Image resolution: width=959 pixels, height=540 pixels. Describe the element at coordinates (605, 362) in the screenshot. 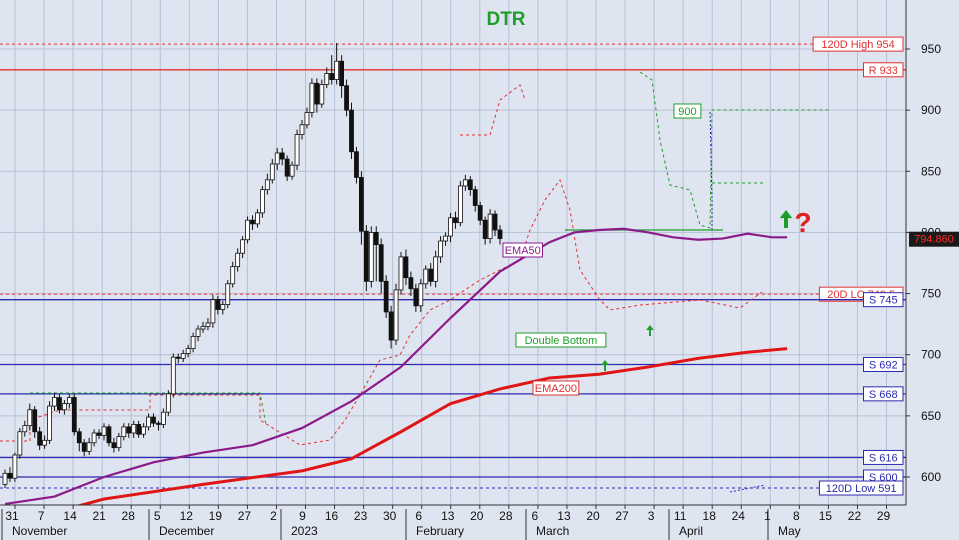

I see `arrow-head` at that location.